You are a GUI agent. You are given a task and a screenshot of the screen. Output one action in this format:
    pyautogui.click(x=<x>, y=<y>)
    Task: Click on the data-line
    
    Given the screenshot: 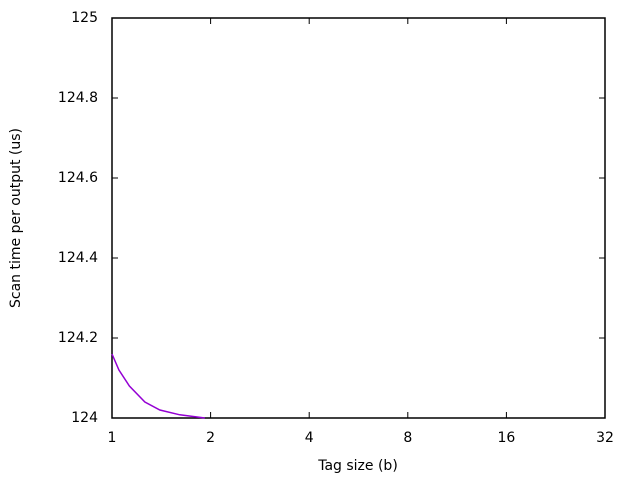 What is the action you would take?
    pyautogui.click(x=158, y=386)
    